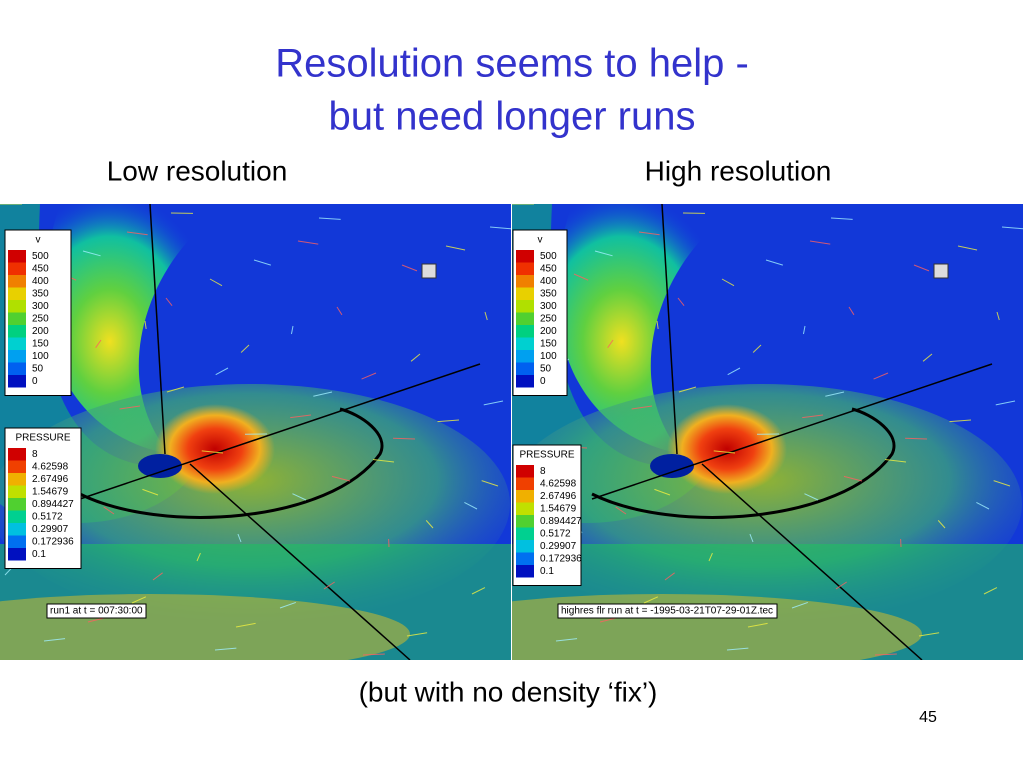  I want to click on caption: (but with no density ‘fix’), so click(508, 691).